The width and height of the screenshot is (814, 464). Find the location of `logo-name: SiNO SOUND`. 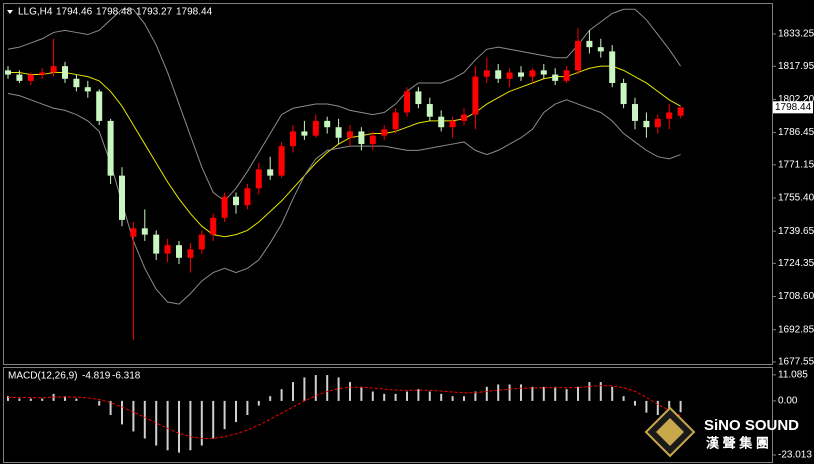

logo-name: SiNO SOUND is located at coordinates (751, 425).